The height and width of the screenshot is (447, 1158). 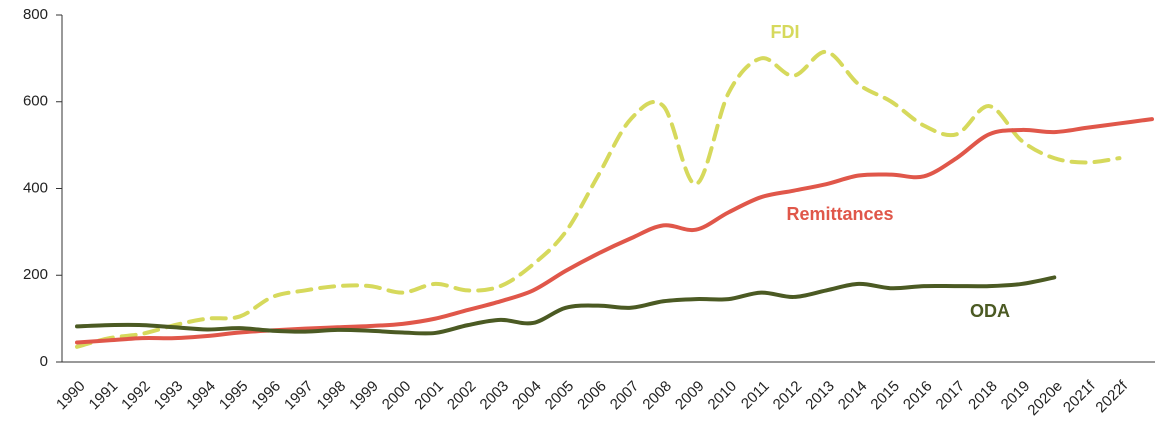 What do you see at coordinates (136, 396) in the screenshot?
I see `x-tick-label: 1992` at bounding box center [136, 396].